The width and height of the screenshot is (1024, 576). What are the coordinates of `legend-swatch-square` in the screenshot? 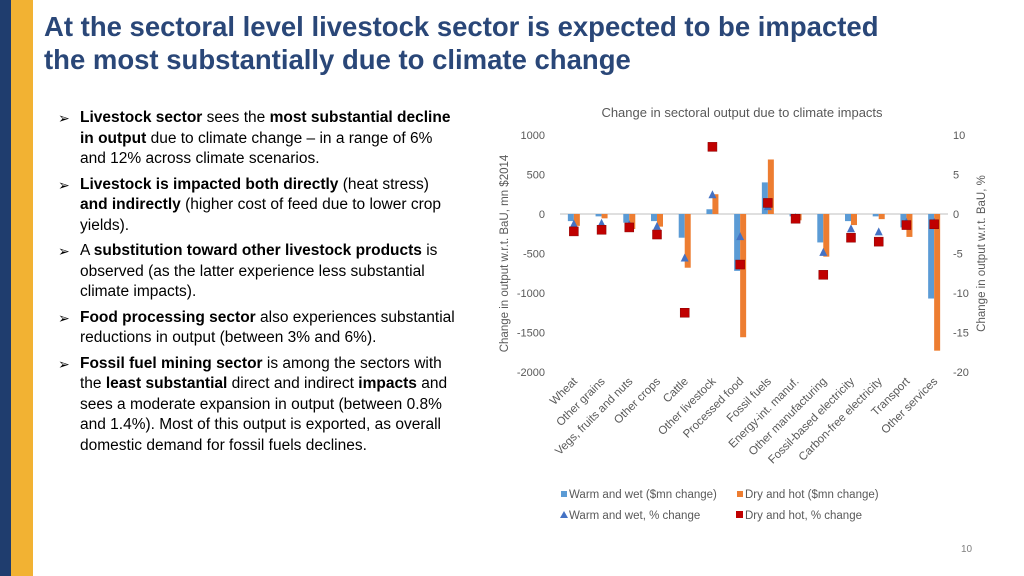 It's located at (739, 514).